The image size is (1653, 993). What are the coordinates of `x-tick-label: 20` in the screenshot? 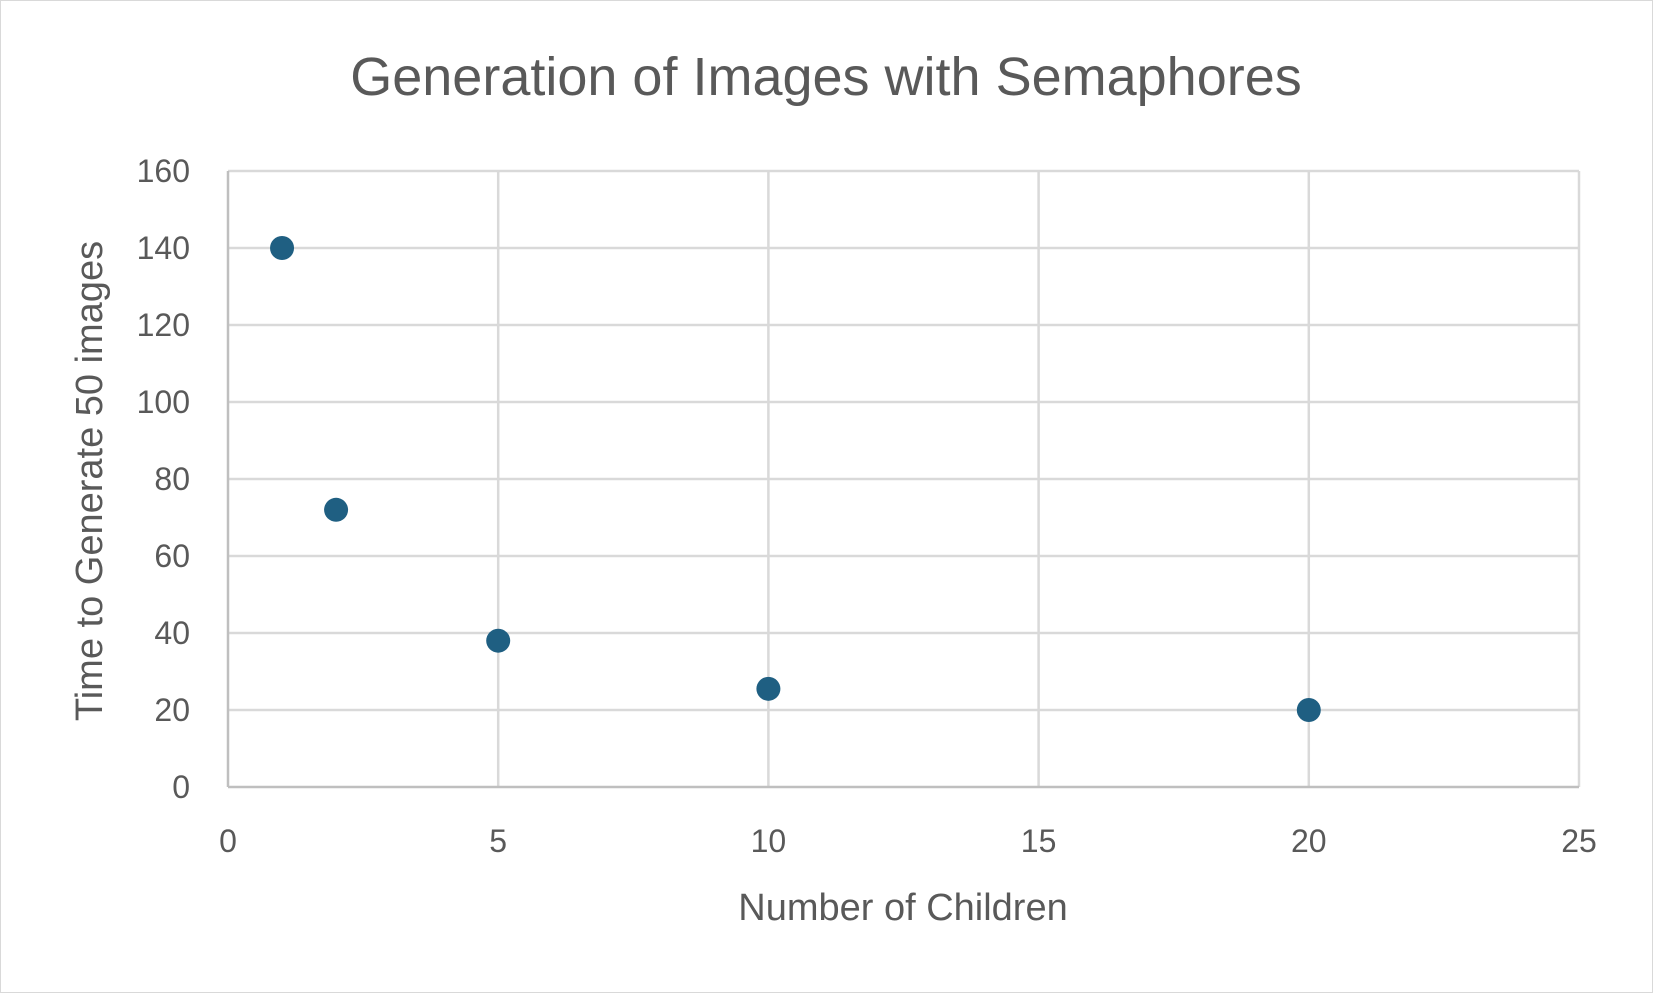 It's located at (1309, 841).